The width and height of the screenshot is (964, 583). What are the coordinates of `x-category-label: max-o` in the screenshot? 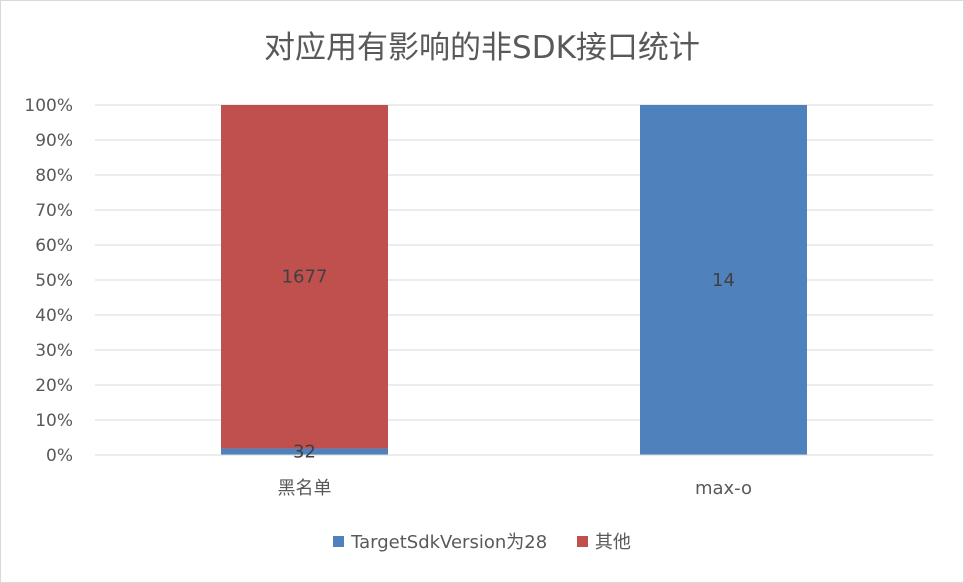 It's located at (723, 488).